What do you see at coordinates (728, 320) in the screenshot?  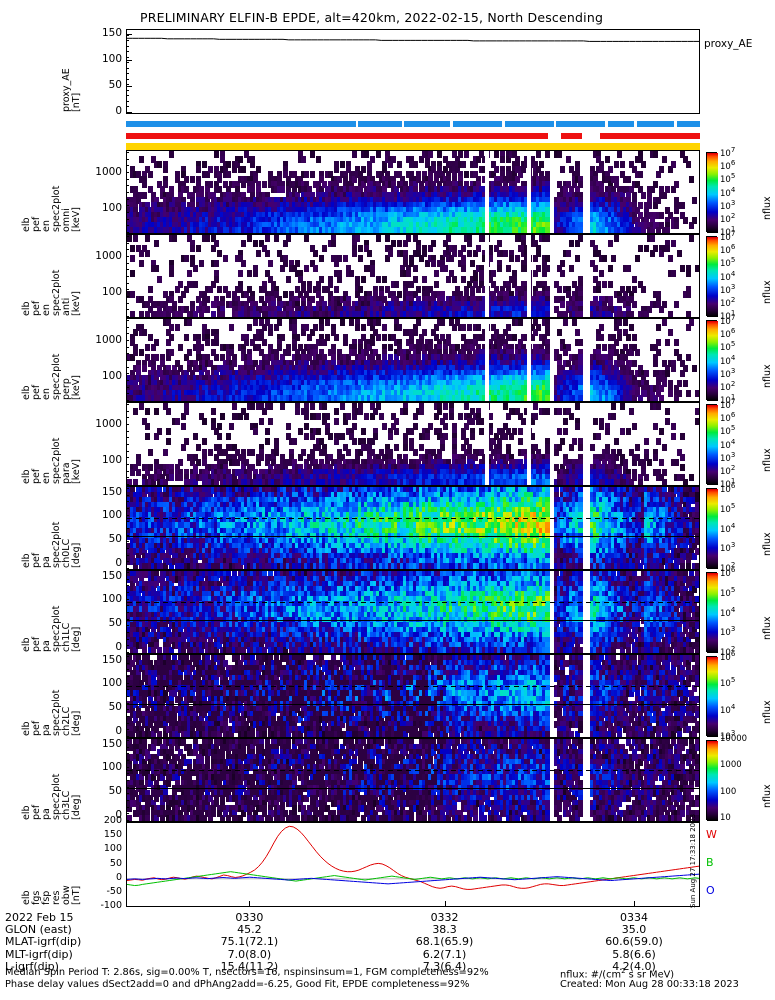 I see `colorbar-tick-label: 10⁷` at bounding box center [728, 320].